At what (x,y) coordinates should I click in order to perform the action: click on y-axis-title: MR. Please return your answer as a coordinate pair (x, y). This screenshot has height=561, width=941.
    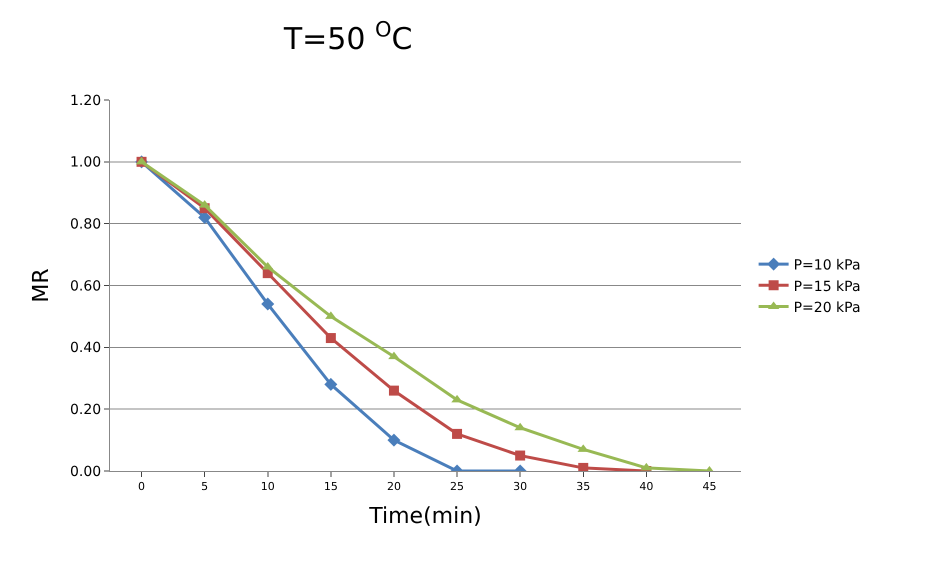
    Looking at the image, I should click on (41, 285).